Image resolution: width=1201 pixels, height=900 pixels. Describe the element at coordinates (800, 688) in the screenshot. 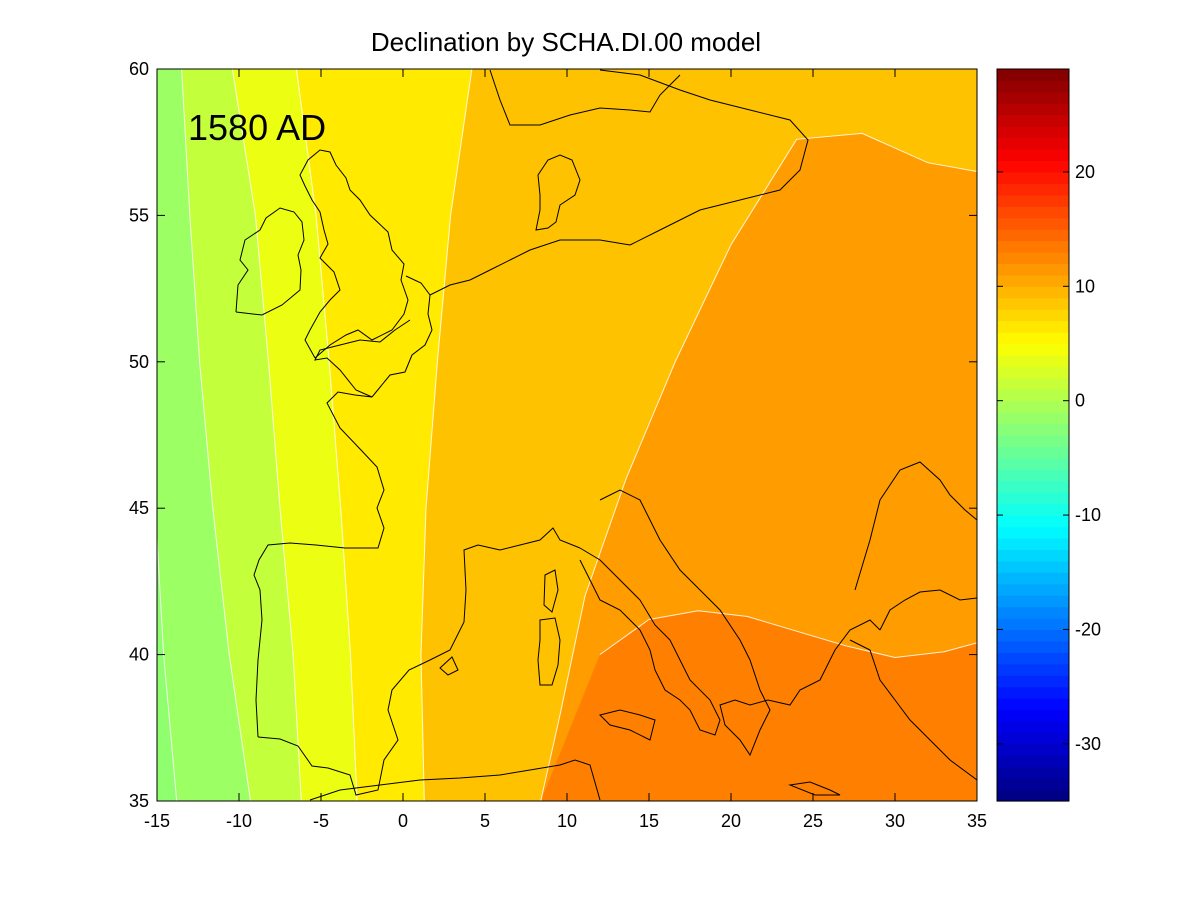

I see `coastline-balkans` at that location.